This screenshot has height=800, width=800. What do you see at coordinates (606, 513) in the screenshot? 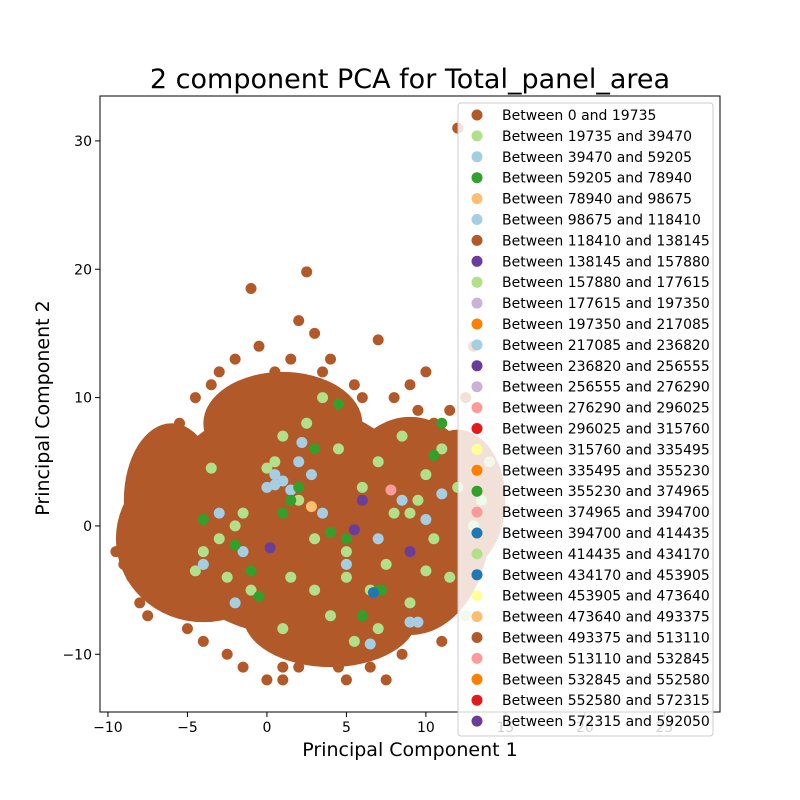
I see `legend-label: Between 374965 and 394700` at bounding box center [606, 513].